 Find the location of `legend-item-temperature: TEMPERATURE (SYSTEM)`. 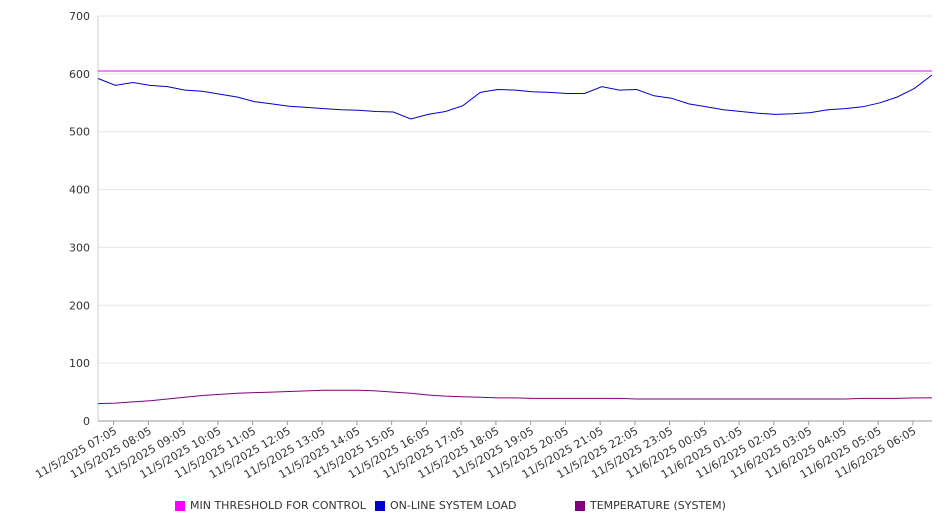

legend-item-temperature: TEMPERATURE (SYSTEM) is located at coordinates (650, 505).